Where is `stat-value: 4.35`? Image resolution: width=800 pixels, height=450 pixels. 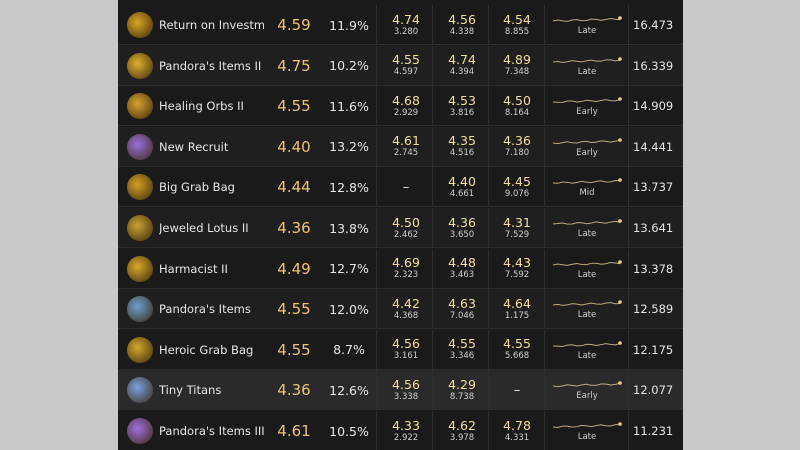 stat-value: 4.35 is located at coordinates (462, 141).